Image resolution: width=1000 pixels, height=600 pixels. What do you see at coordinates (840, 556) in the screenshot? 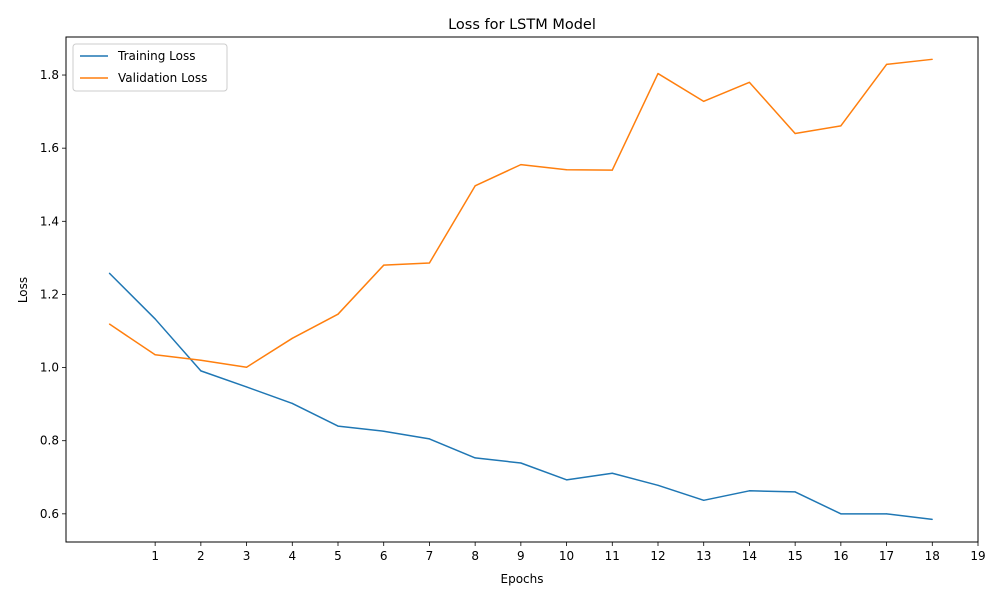
I see `x-tick-label: 16` at bounding box center [840, 556].